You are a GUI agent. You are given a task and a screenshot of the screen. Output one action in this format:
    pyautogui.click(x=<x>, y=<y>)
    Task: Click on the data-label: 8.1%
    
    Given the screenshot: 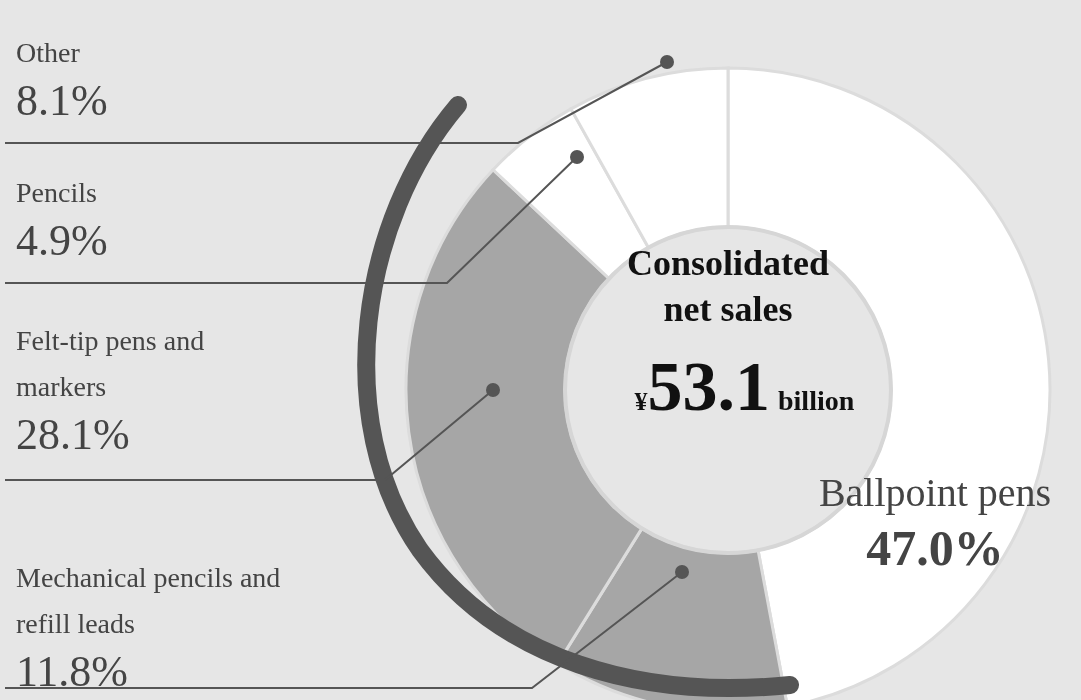 What is the action you would take?
    pyautogui.click(x=62, y=101)
    